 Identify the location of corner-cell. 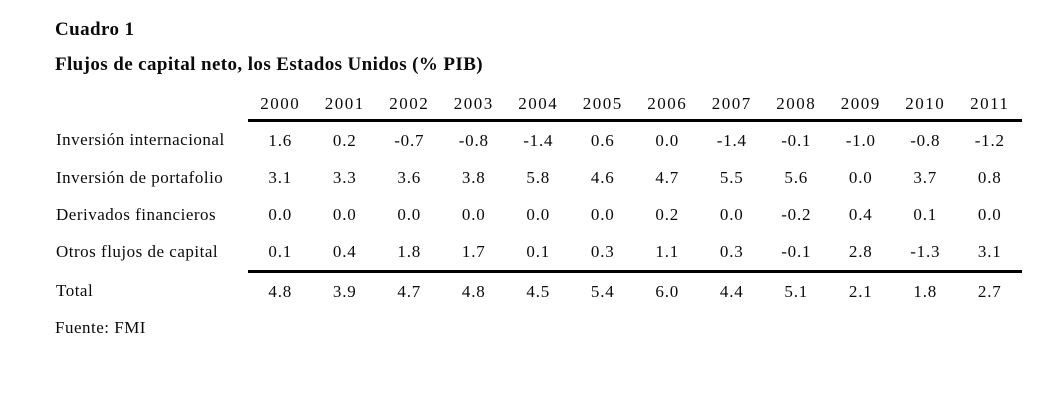
(151, 106).